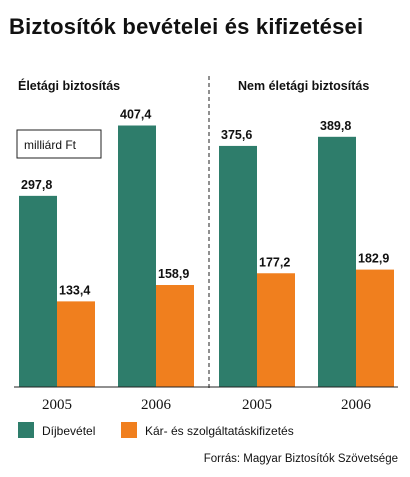 The width and height of the screenshot is (410, 477). Describe the element at coordinates (137, 256) in the screenshot. I see `bar-premium-life-2006` at that location.